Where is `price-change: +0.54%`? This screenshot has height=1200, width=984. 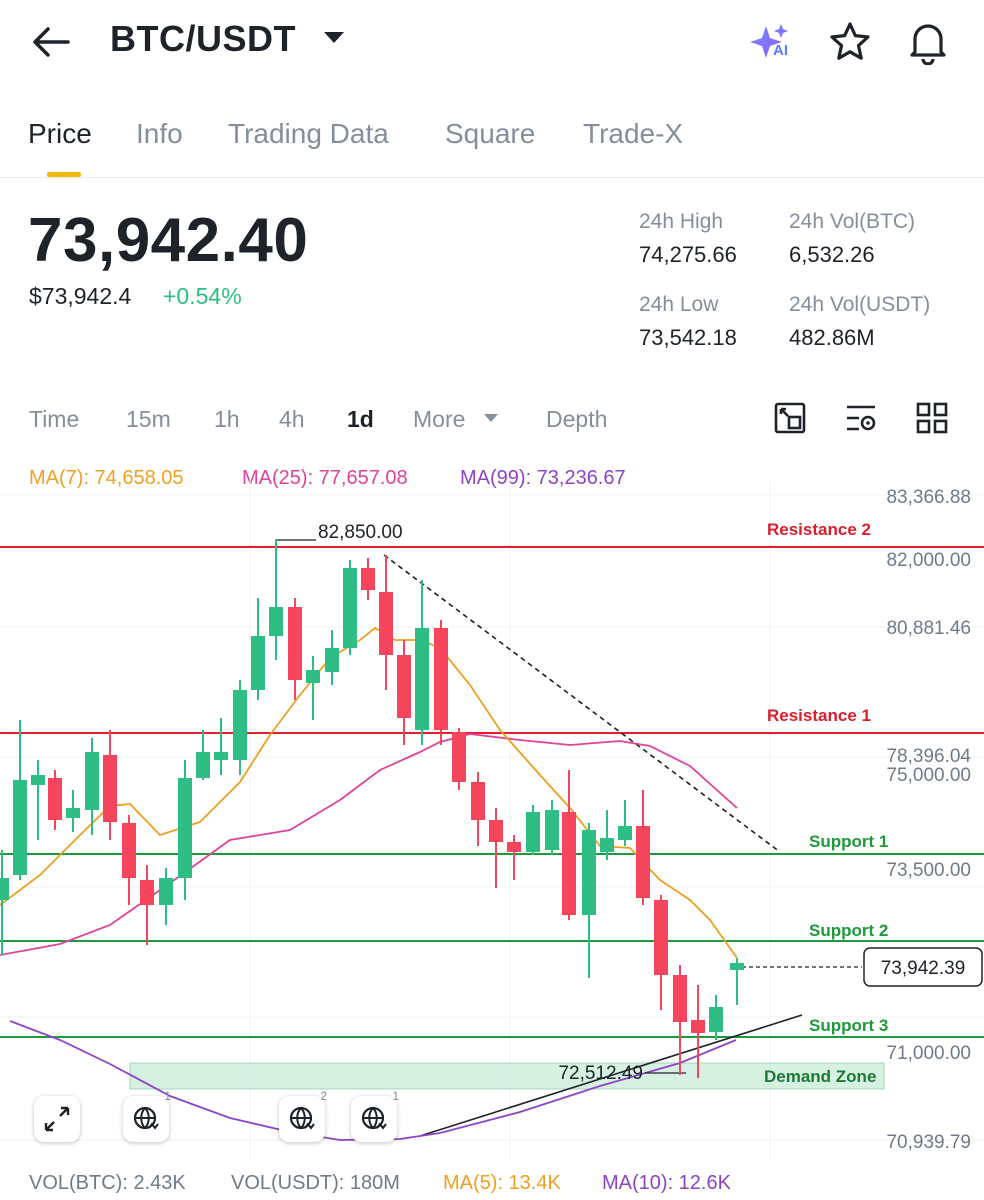
price-change: +0.54% is located at coordinates (202, 296).